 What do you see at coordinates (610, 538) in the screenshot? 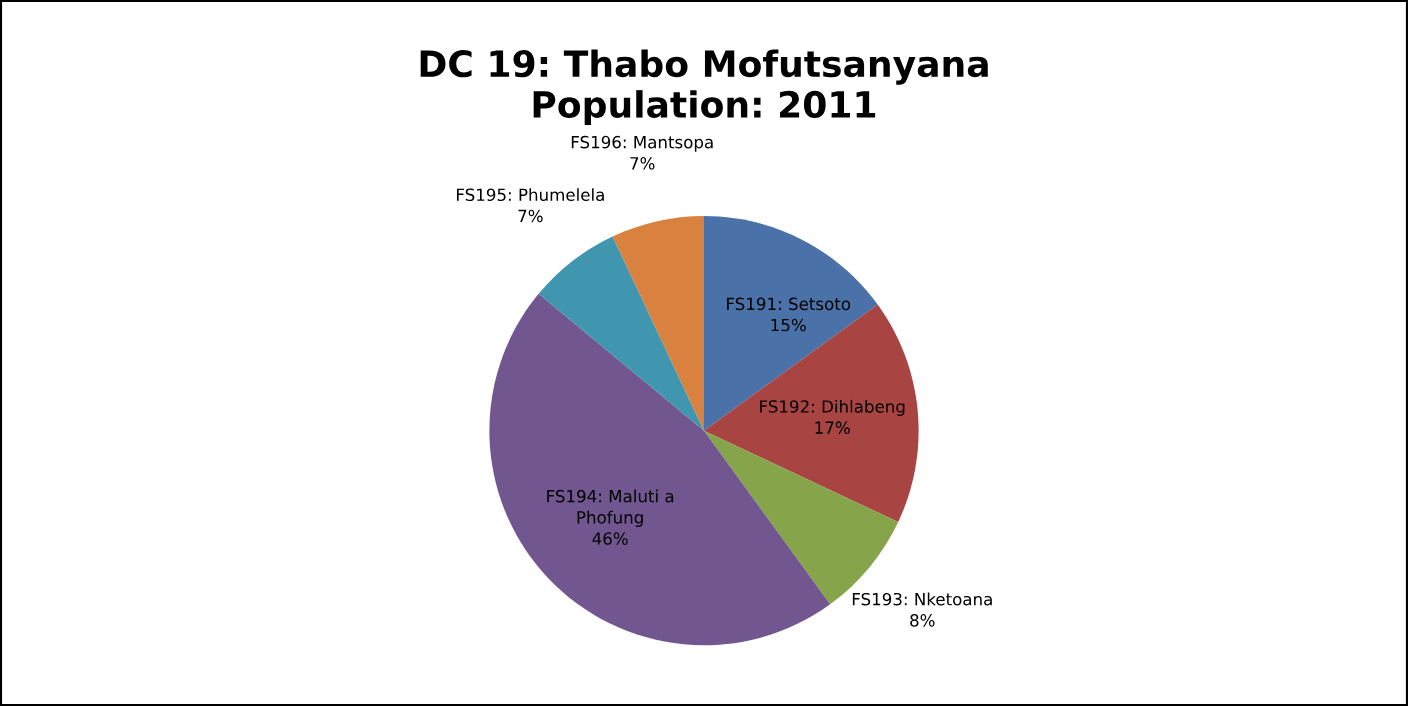
I see `data-label: 46%` at bounding box center [610, 538].